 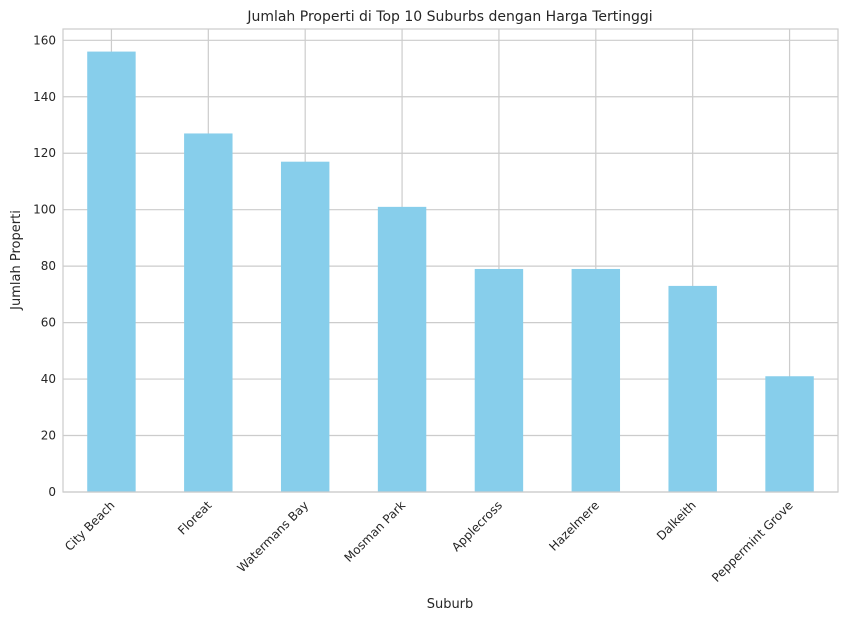 I want to click on y-tick-labels: 0 20 40 60 80 100 120 140 160, so click(x=44, y=266).